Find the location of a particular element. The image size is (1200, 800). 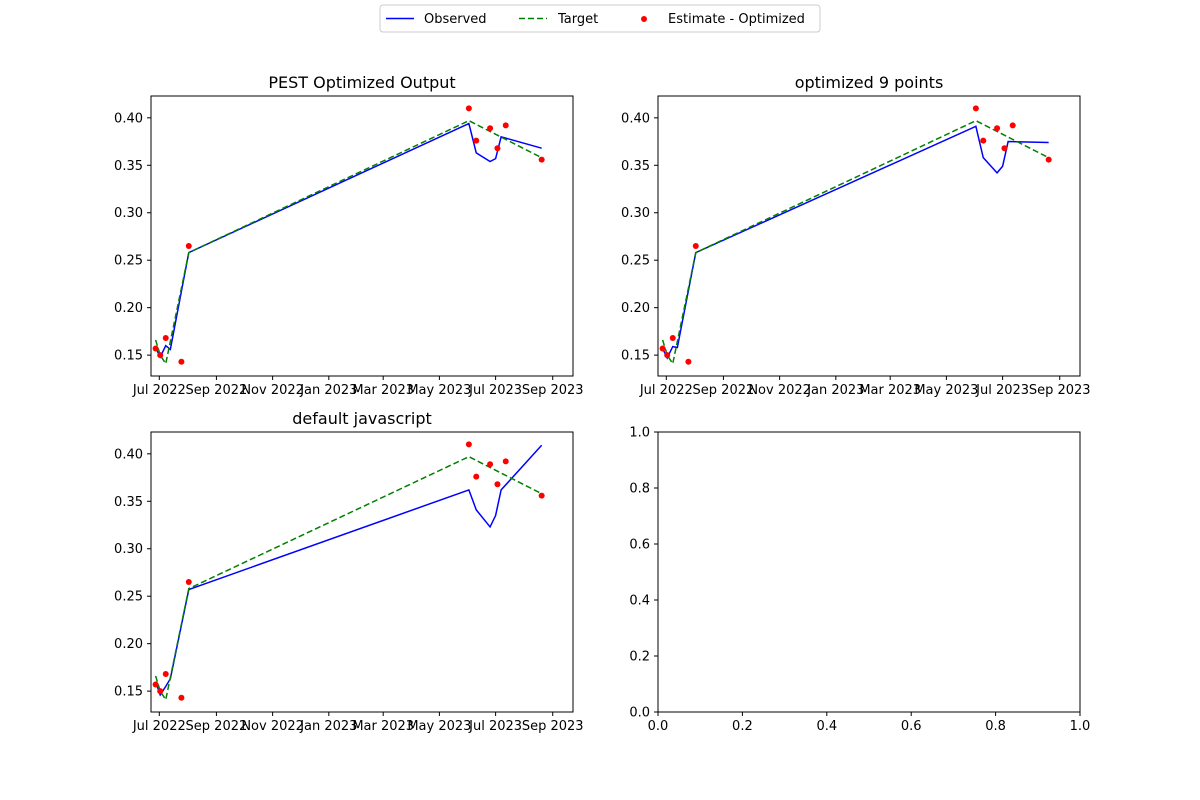

subplot-title: optimized 9 points is located at coordinates (869, 82).